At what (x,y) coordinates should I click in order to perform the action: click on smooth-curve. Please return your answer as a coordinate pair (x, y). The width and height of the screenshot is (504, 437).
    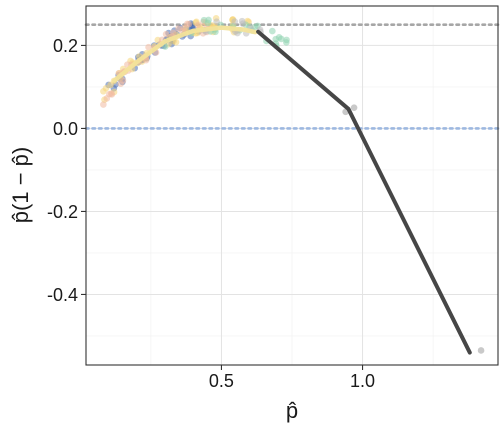
    Looking at the image, I should click on (184, 54).